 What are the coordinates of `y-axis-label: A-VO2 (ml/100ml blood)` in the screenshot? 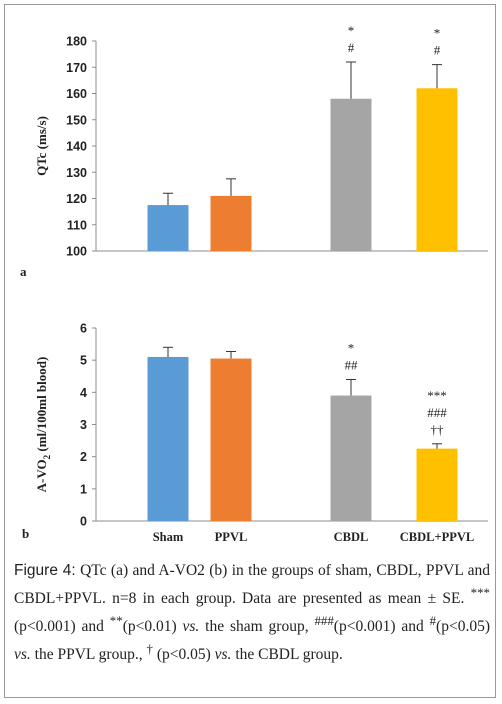 It's located at (43, 425).